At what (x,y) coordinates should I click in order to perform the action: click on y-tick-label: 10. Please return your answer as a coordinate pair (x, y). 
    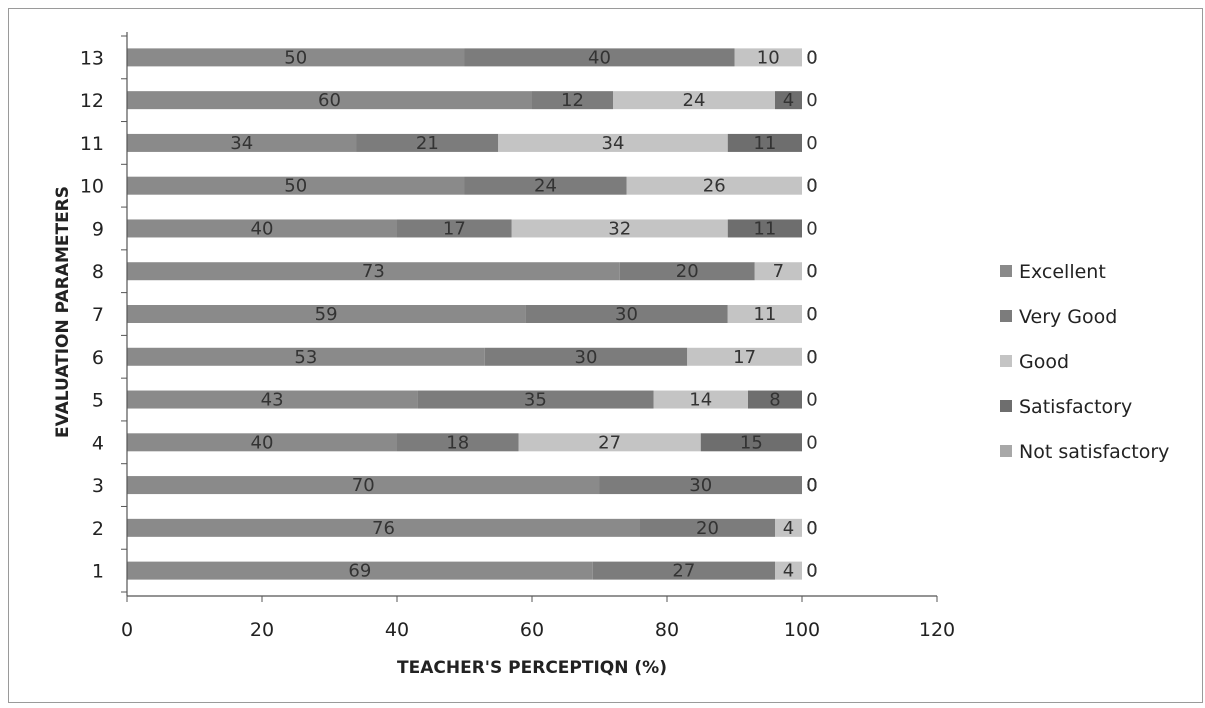
    Looking at the image, I should click on (92, 187).